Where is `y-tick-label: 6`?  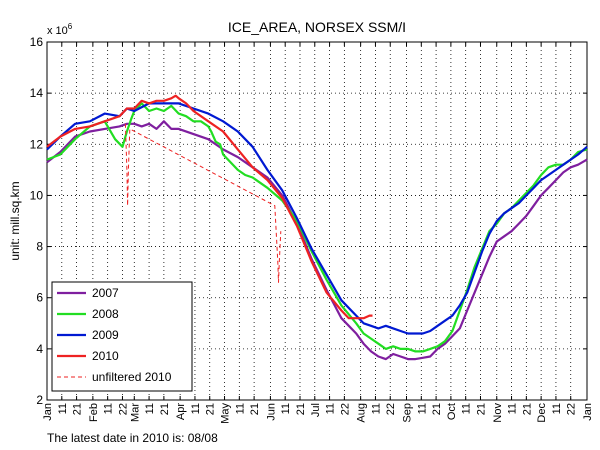 y-tick-label: 6 is located at coordinates (39, 298).